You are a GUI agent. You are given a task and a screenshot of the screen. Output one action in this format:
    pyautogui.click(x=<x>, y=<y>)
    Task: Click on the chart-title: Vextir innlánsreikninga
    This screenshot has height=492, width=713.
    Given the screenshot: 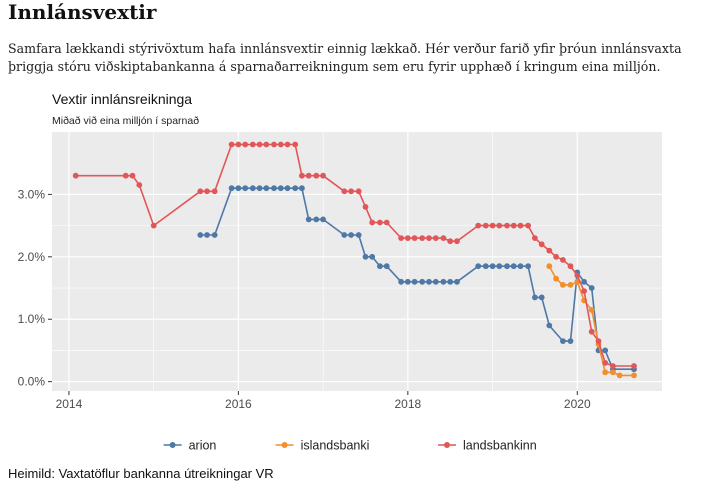 What is the action you would take?
    pyautogui.click(x=122, y=99)
    